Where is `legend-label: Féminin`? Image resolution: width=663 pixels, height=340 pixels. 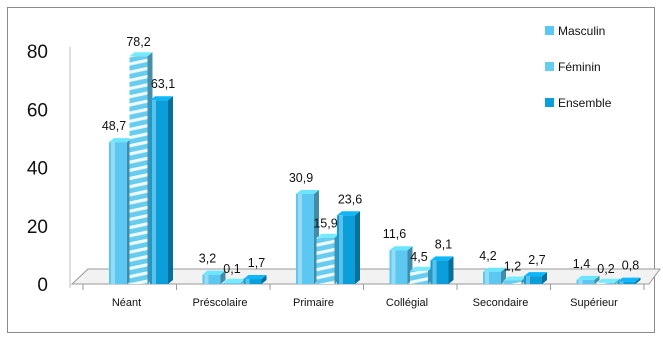
legend-label: Féminin is located at coordinates (579, 67).